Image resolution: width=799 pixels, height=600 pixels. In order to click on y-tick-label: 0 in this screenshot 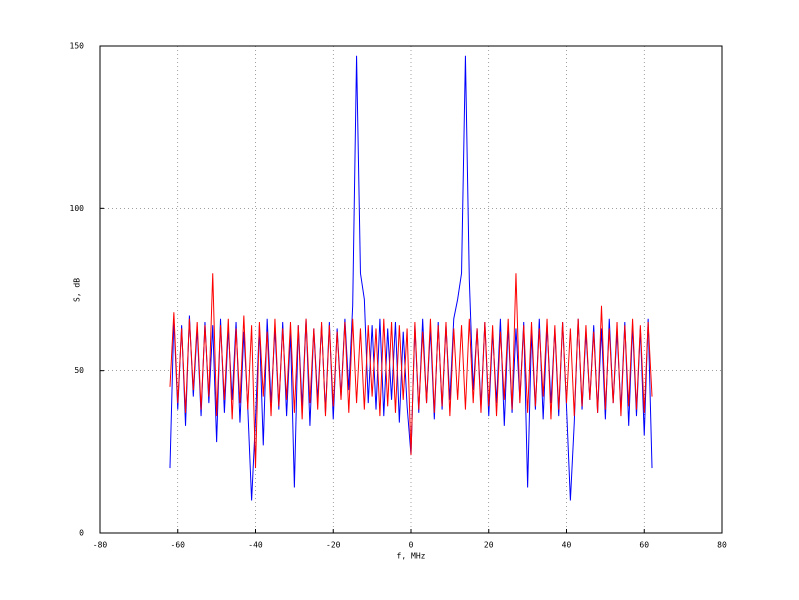, I will do `click(81, 533)`.